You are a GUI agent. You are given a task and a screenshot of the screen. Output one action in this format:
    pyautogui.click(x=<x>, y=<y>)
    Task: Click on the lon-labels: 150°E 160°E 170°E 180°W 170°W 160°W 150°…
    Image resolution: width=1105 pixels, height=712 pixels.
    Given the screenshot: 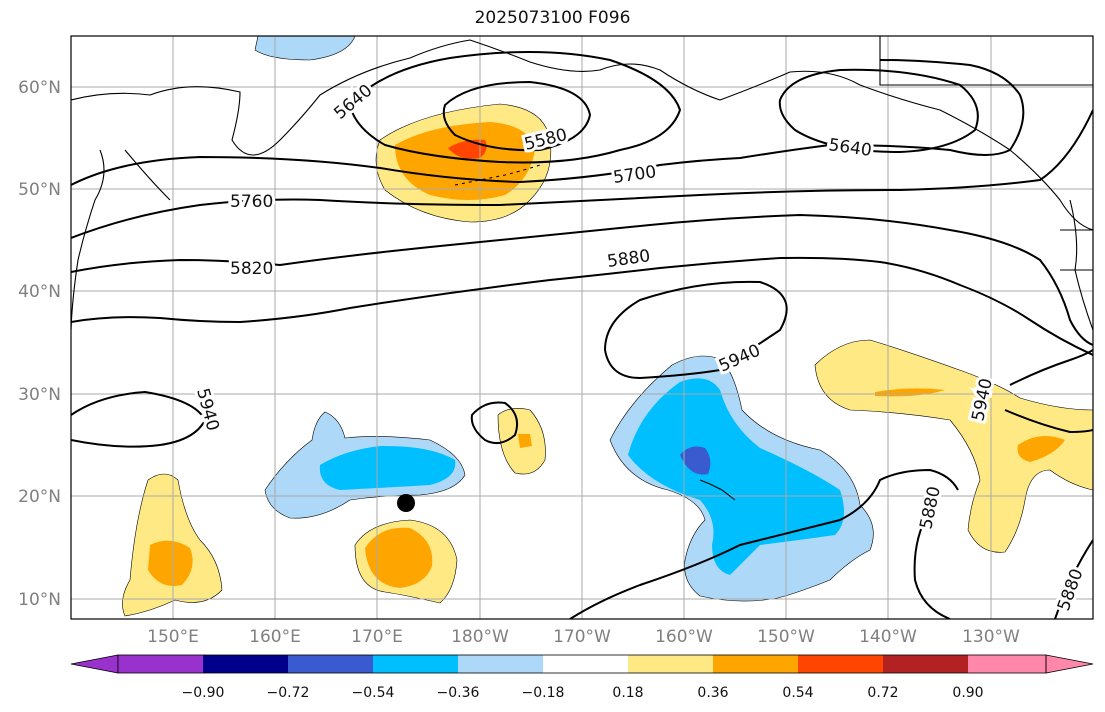 What is the action you would take?
    pyautogui.click(x=583, y=637)
    